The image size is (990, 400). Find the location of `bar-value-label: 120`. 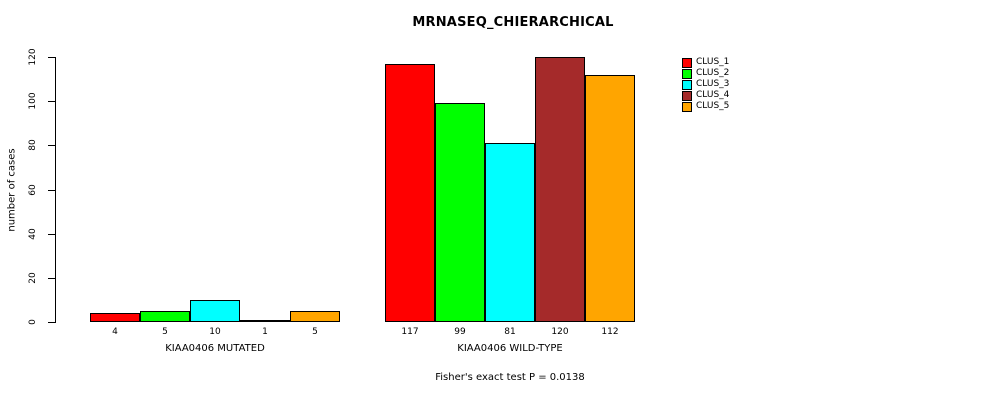

bar-value-label: 120 is located at coordinates (560, 332).